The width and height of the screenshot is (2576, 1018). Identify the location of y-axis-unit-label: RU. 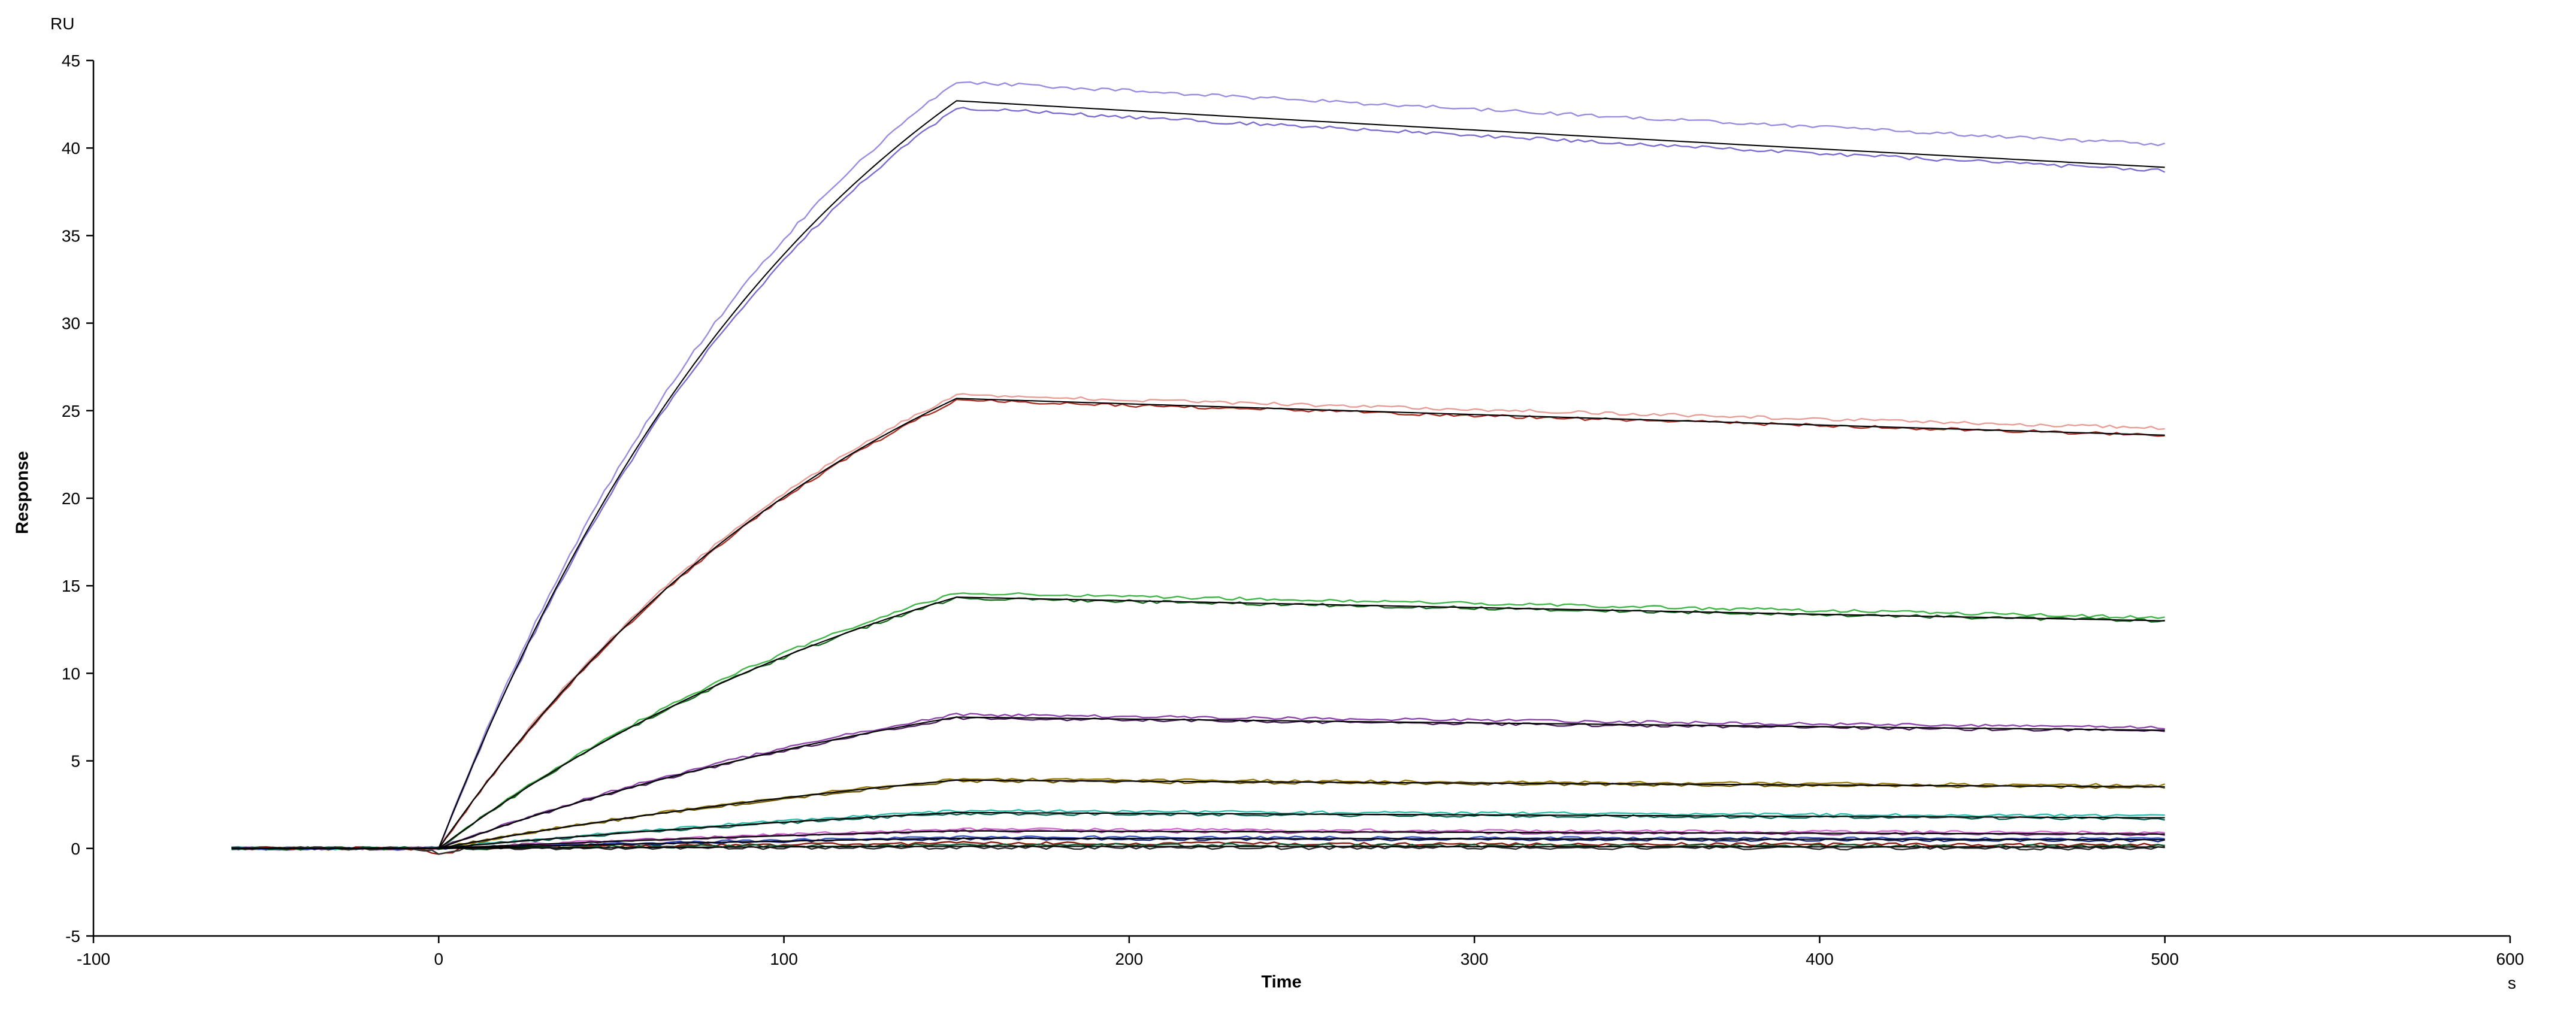
(62, 24).